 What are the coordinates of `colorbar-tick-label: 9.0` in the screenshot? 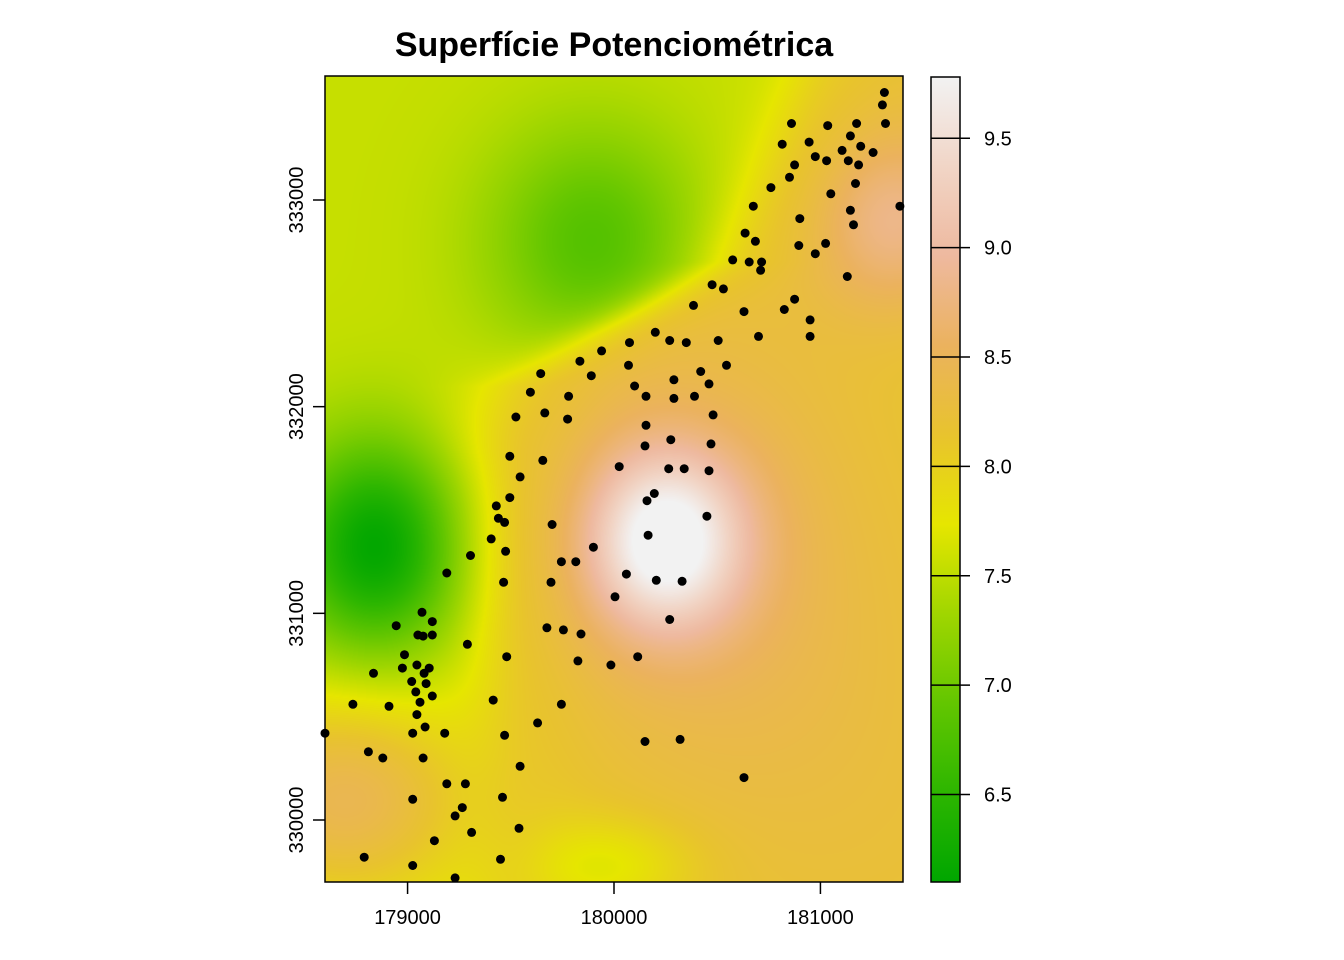 It's located at (998, 249).